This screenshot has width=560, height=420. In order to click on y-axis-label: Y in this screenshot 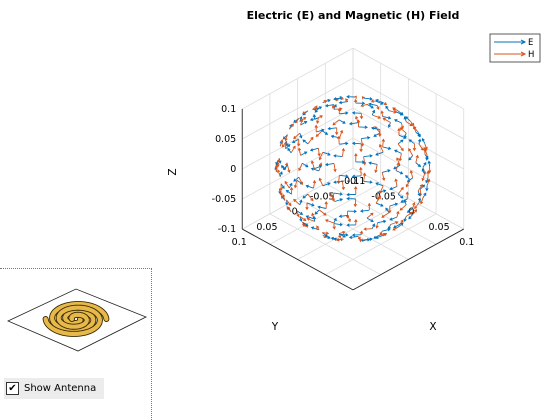, I will do `click(275, 327)`.